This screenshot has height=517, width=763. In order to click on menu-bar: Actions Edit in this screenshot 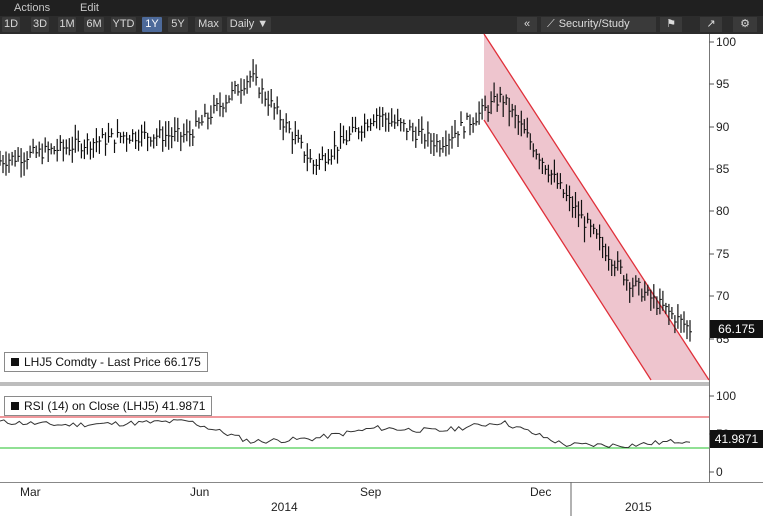, I will do `click(381, 8)`.